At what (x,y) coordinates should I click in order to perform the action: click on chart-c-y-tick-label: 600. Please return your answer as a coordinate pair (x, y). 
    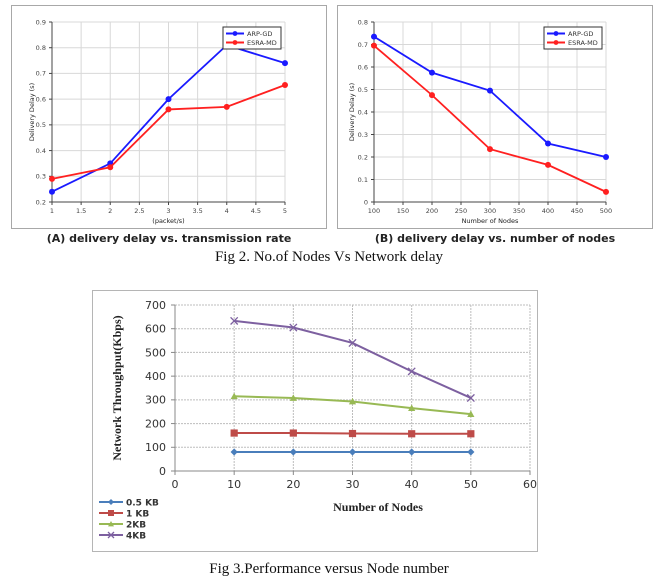
    Looking at the image, I should click on (155, 329).